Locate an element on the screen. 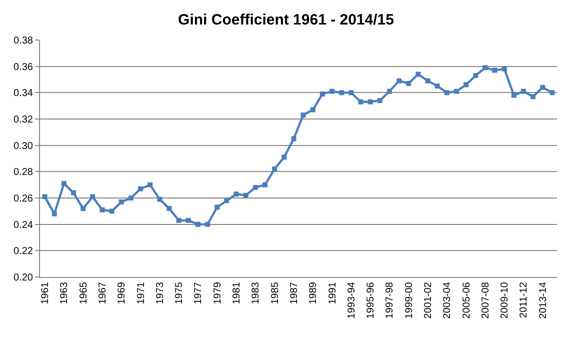  x-tick-label: 1997-98 is located at coordinates (390, 300).